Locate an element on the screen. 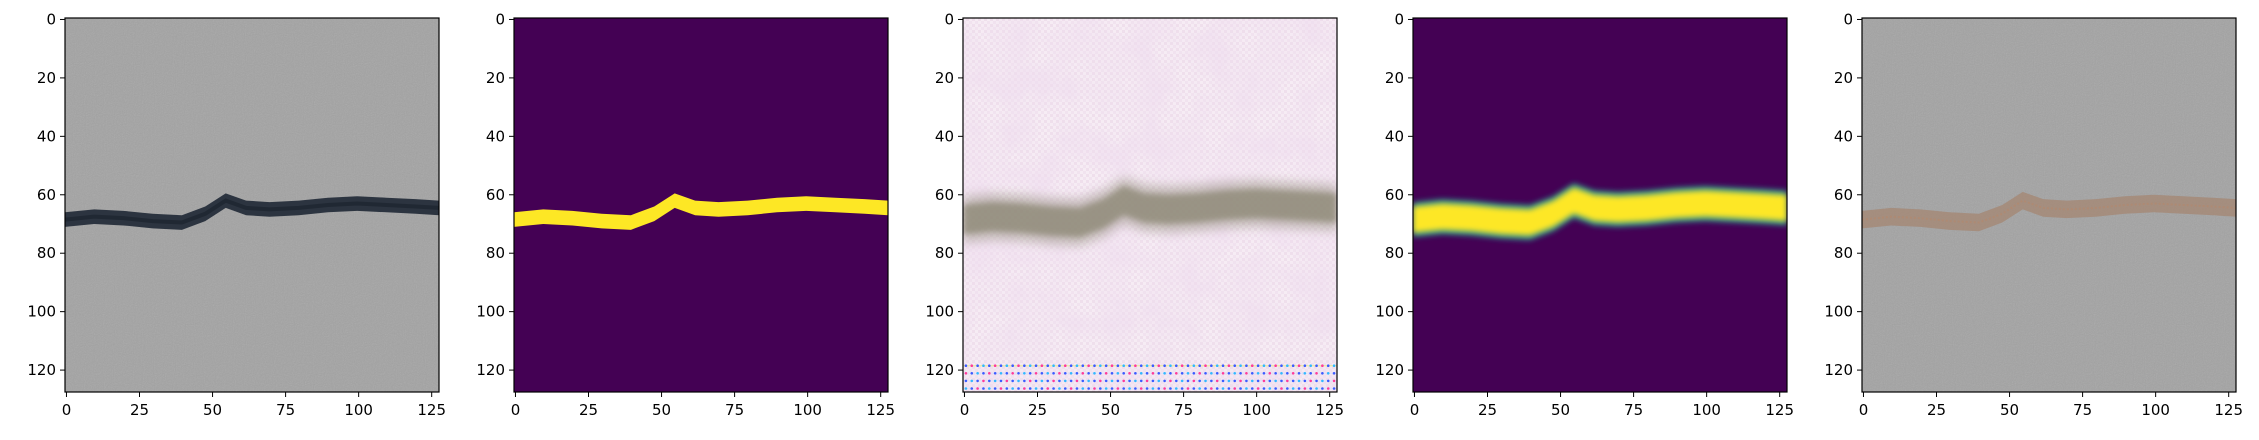  reconstruction-image is located at coordinates (1150, 205).